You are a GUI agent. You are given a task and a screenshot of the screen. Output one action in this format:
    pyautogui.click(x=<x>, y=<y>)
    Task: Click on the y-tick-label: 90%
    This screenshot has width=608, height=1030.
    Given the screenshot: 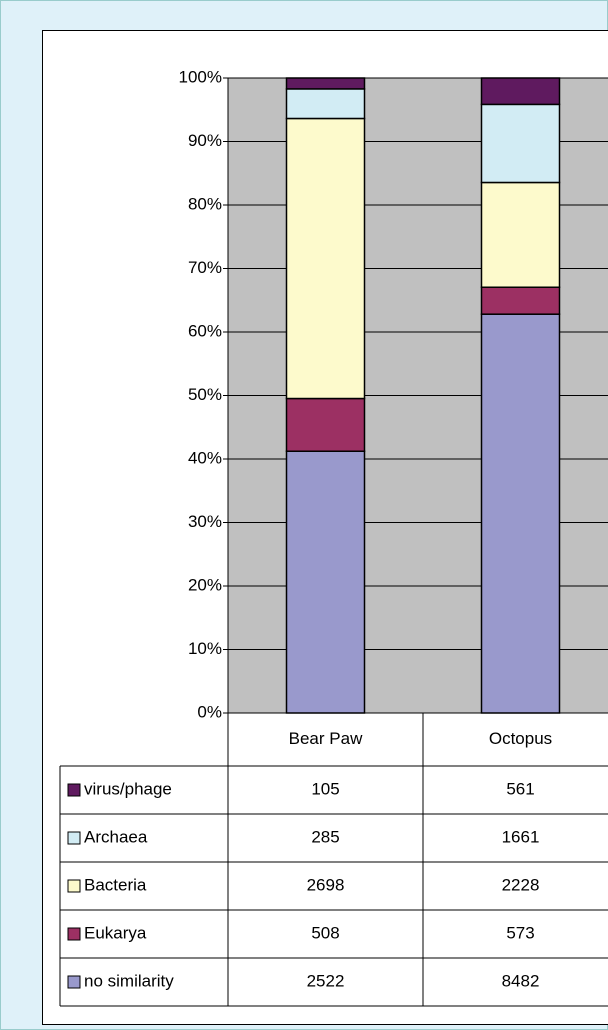 What is the action you would take?
    pyautogui.click(x=205, y=140)
    